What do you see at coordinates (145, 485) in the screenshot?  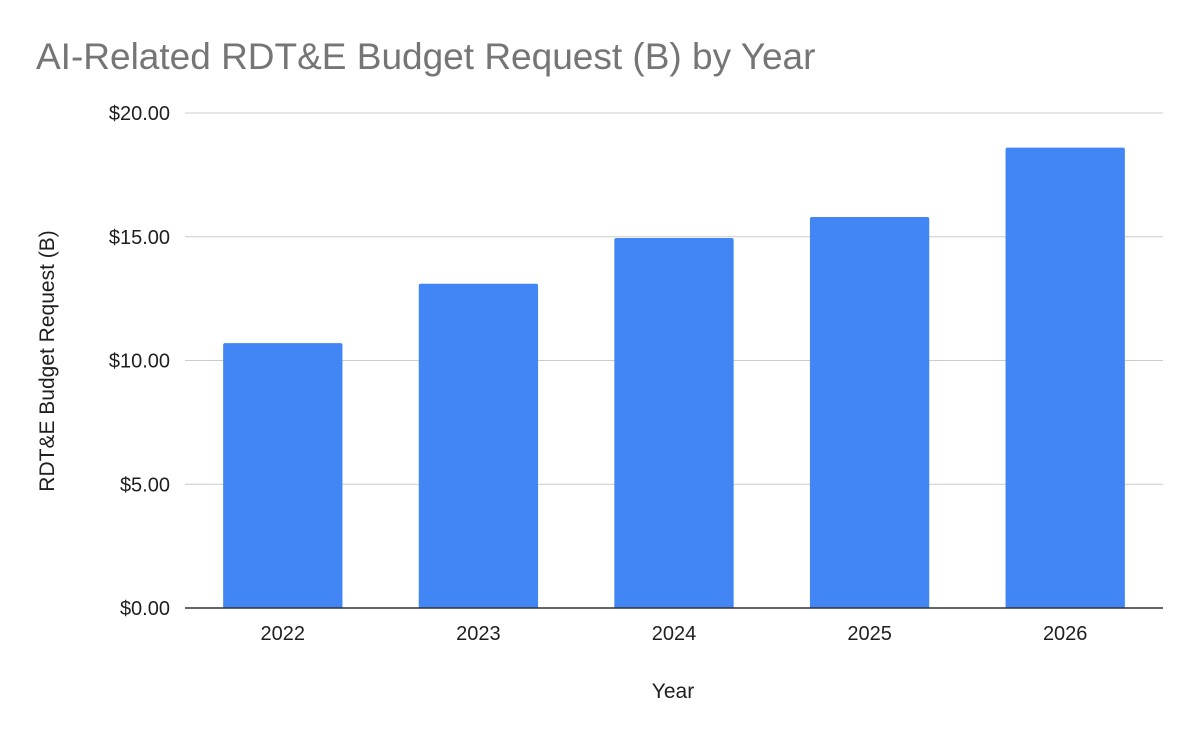 I see `y-tick-label: $5.00` at bounding box center [145, 485].